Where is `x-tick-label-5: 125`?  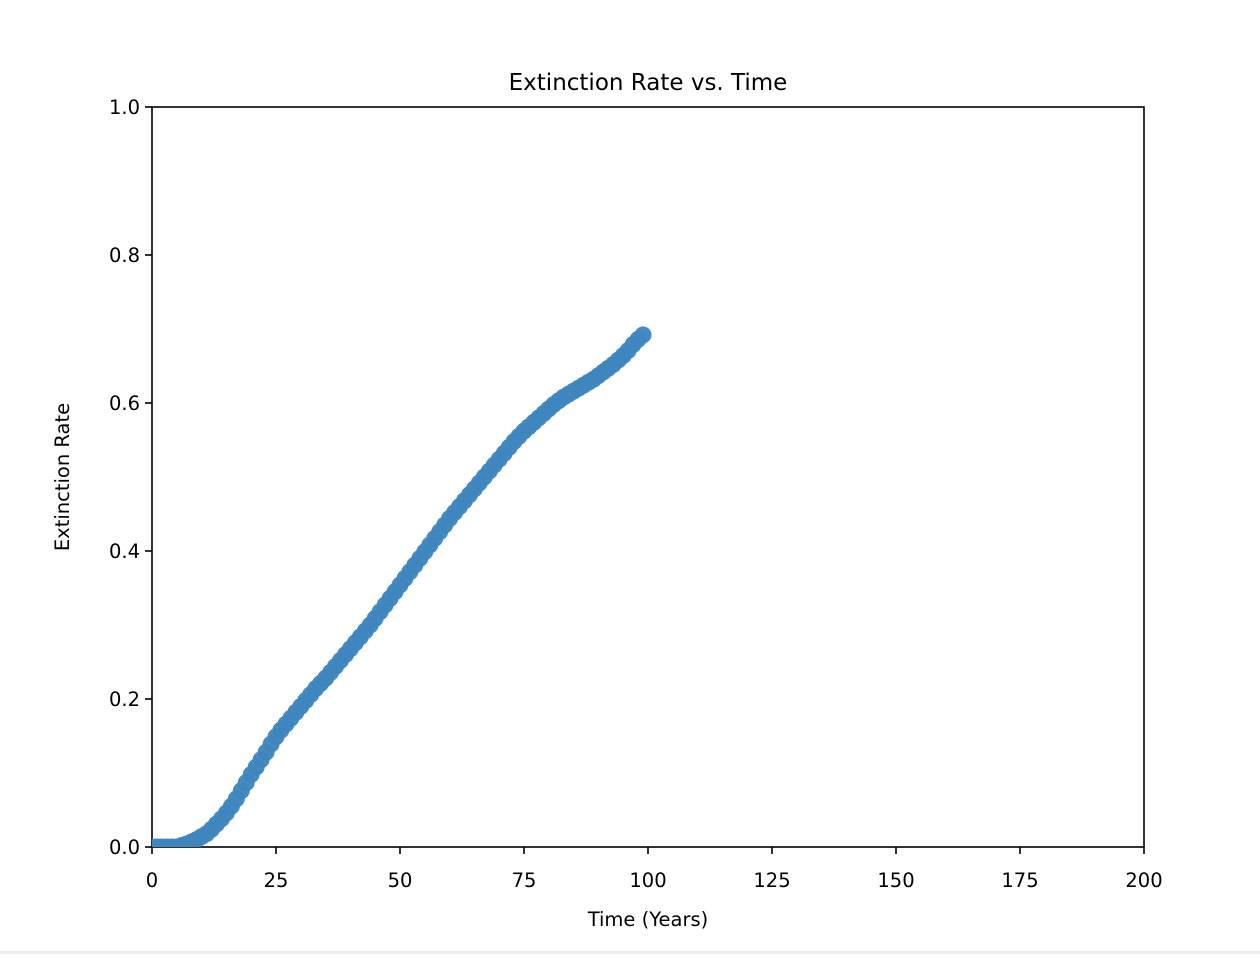
x-tick-label-5: 125 is located at coordinates (771, 880).